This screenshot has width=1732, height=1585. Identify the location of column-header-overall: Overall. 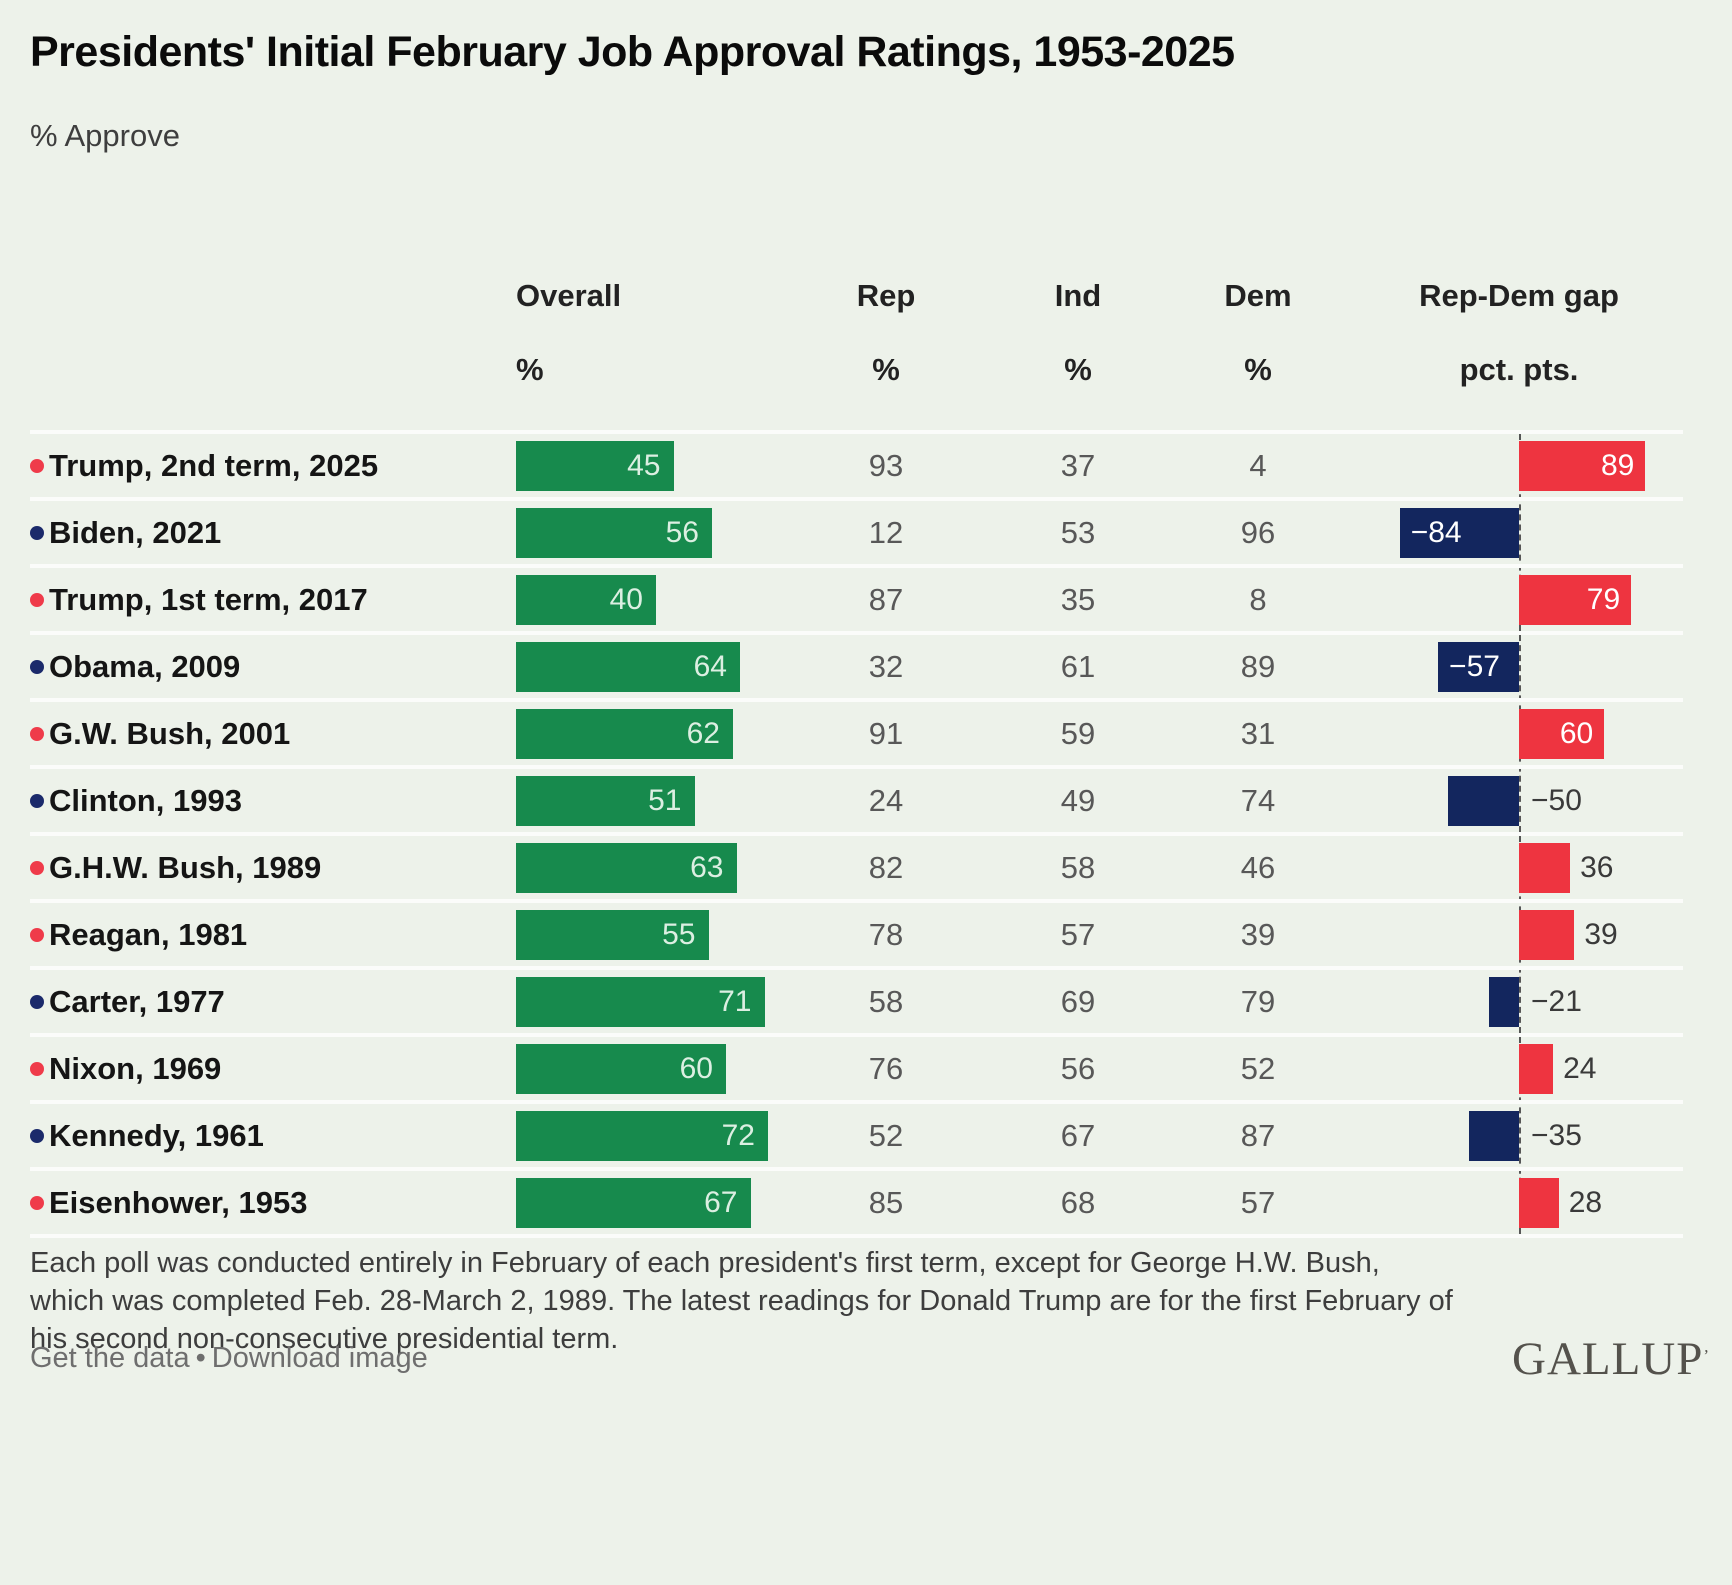
(569, 295).